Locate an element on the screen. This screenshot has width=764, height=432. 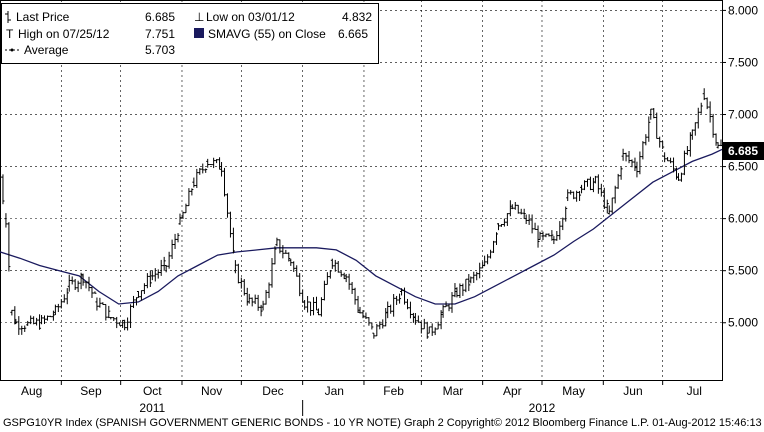
y-tick-label: 5.000 is located at coordinates (743, 323).